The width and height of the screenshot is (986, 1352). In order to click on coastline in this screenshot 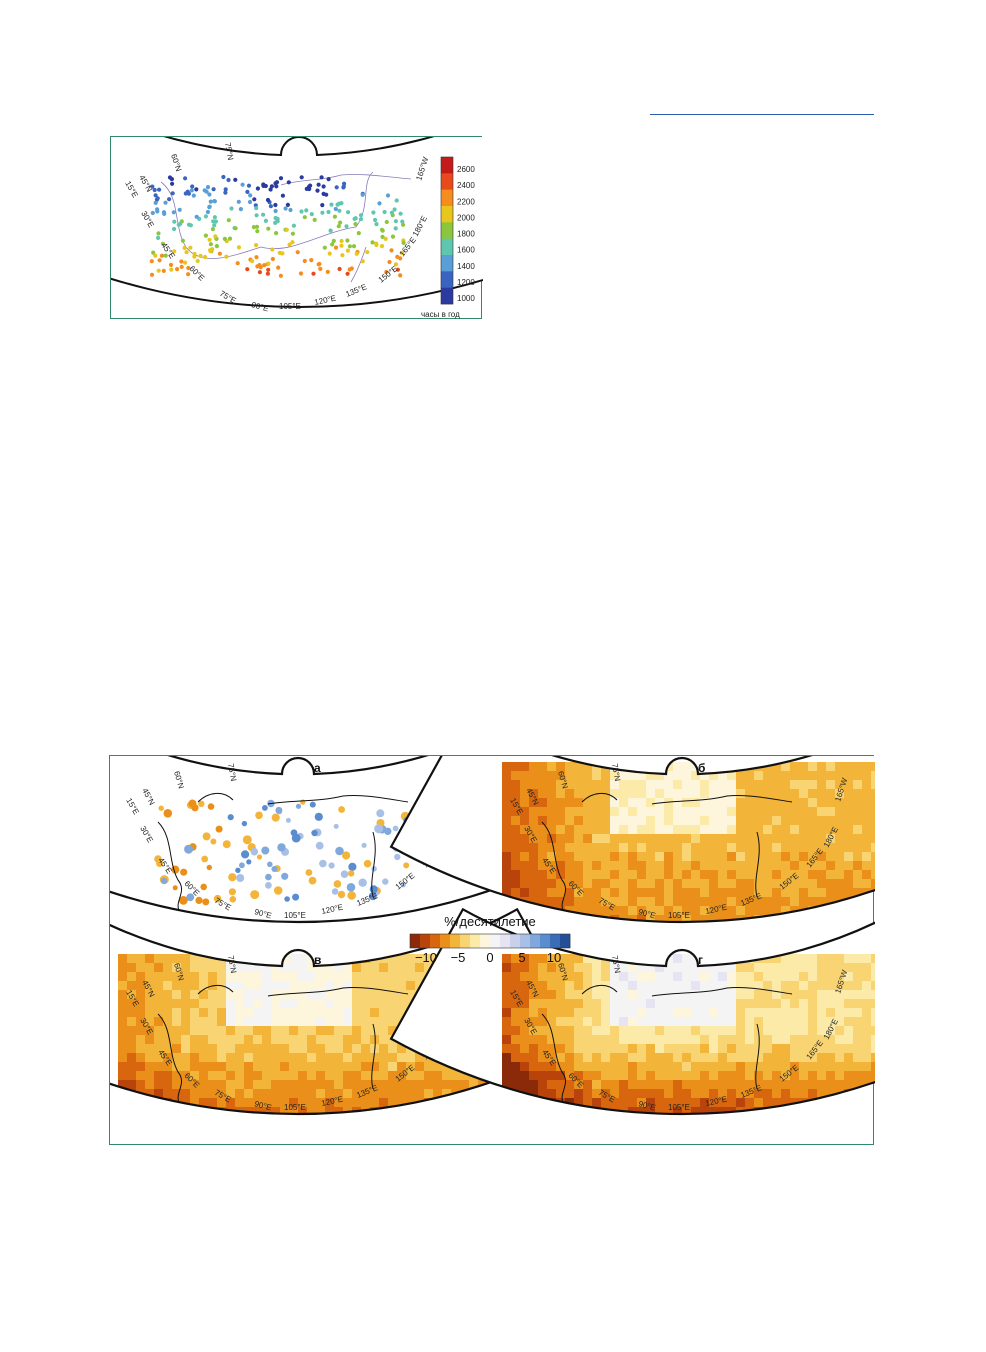, I will do `click(170, 867)`.